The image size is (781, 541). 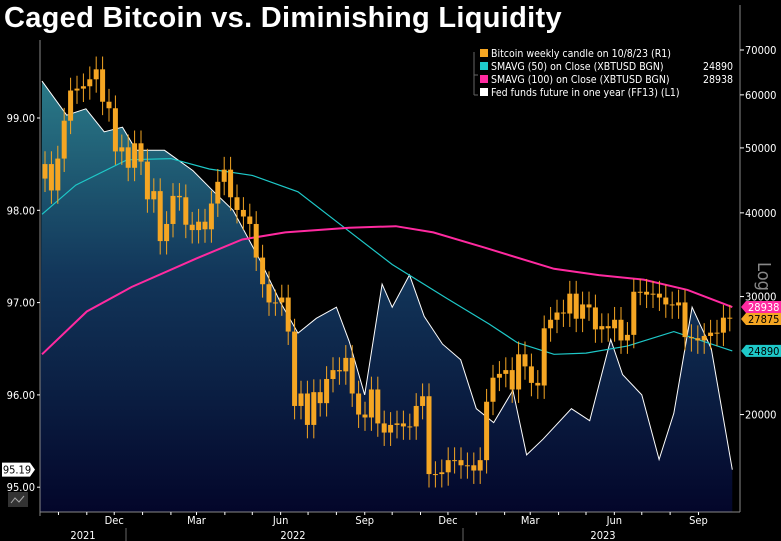 What do you see at coordinates (718, 67) in the screenshot?
I see `legend-value: 24890` at bounding box center [718, 67].